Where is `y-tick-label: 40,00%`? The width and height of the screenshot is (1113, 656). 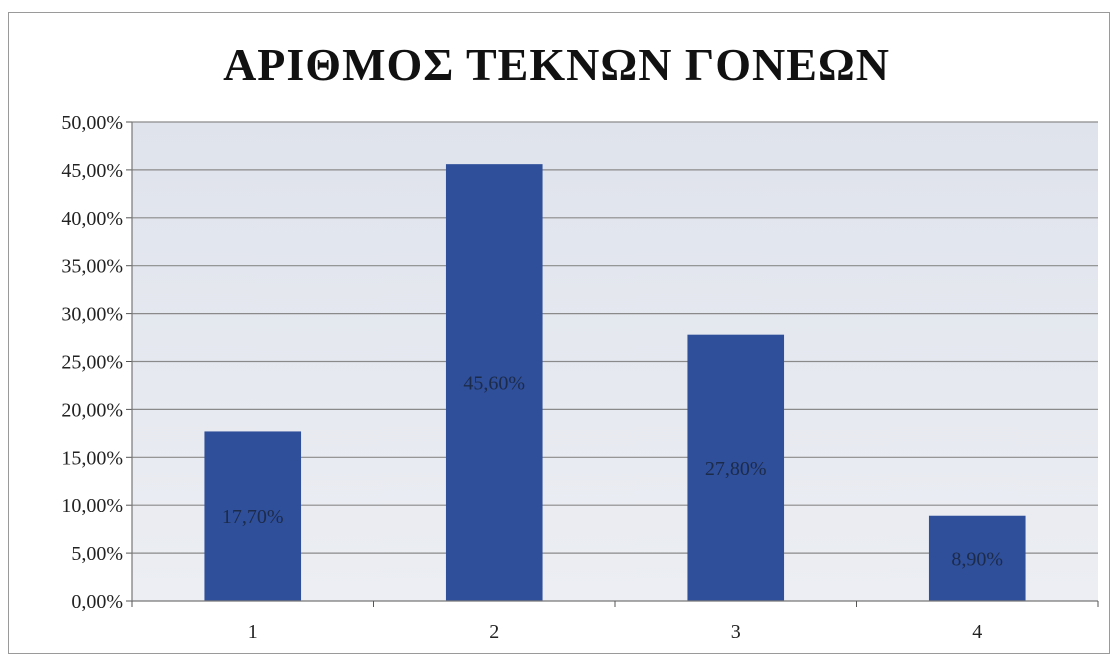
y-tick-label: 40,00% is located at coordinates (92, 219).